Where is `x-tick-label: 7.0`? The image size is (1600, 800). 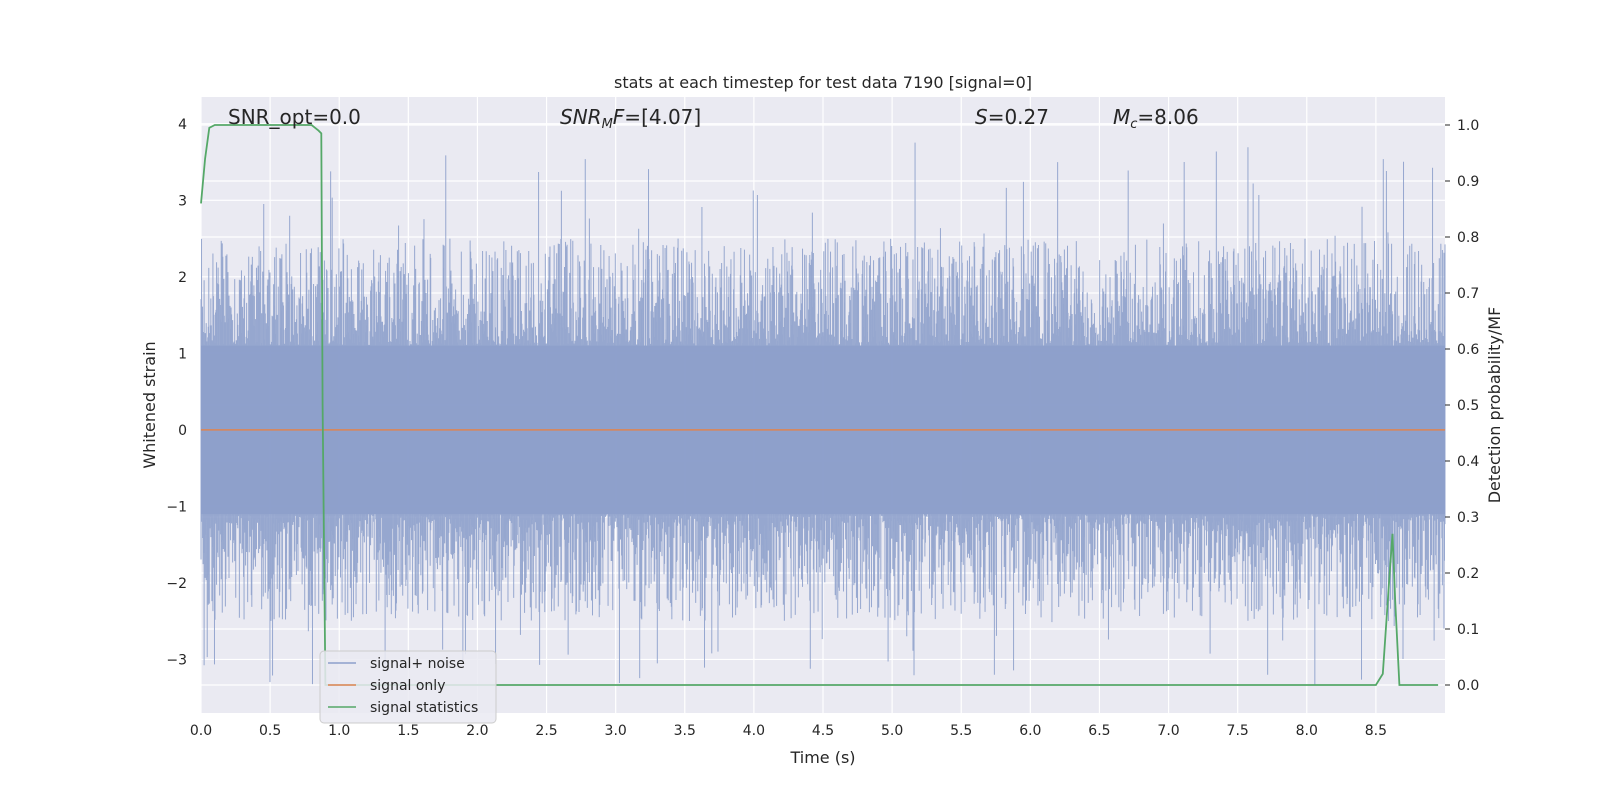
x-tick-label: 7.0 is located at coordinates (1168, 731).